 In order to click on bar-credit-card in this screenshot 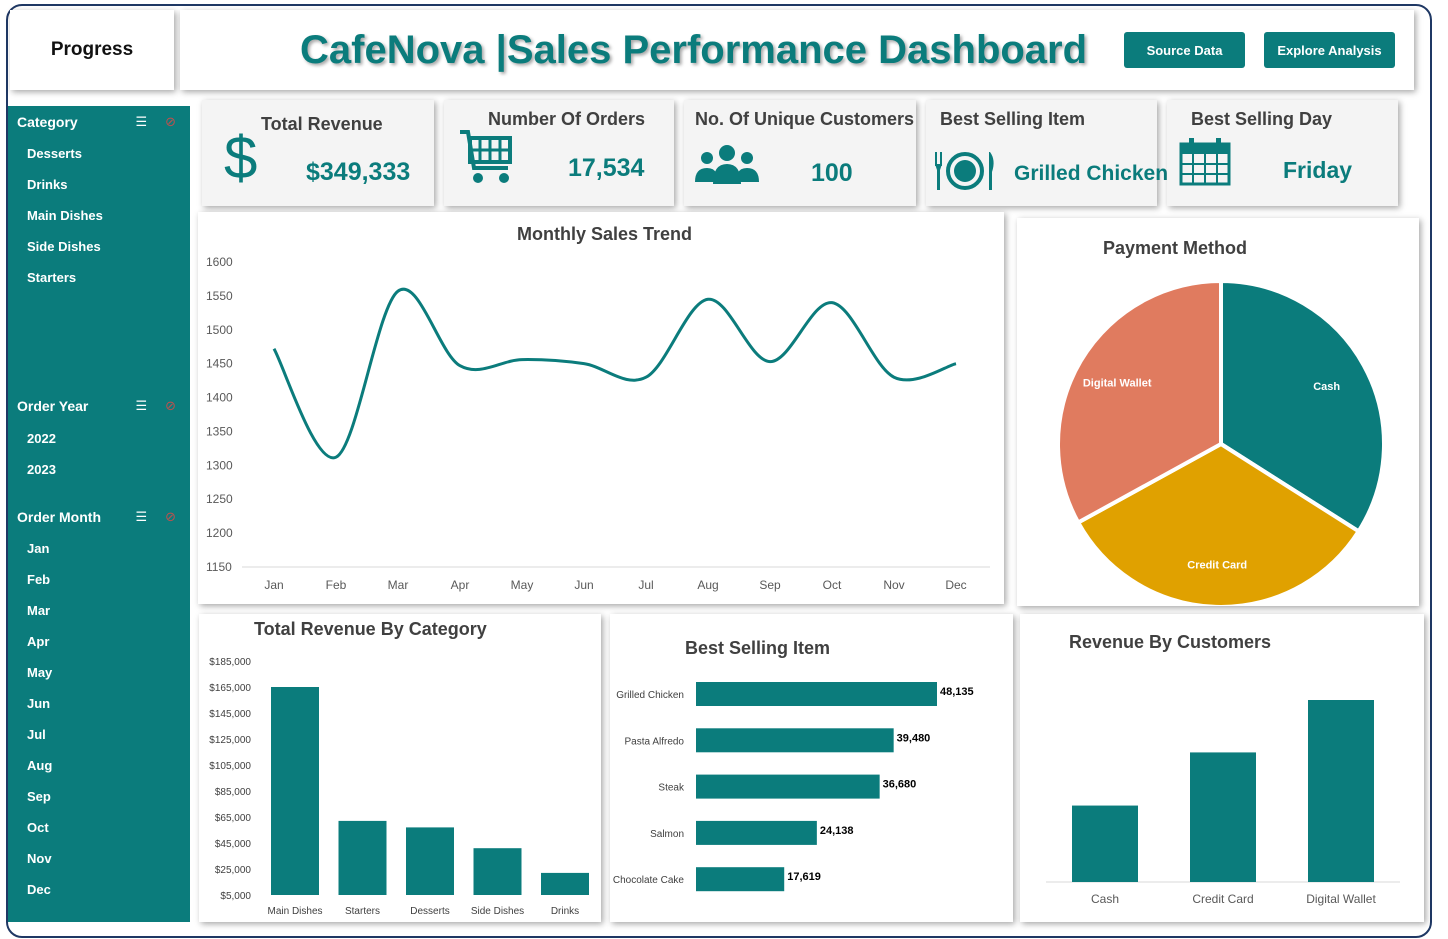, I will do `click(1223, 817)`.